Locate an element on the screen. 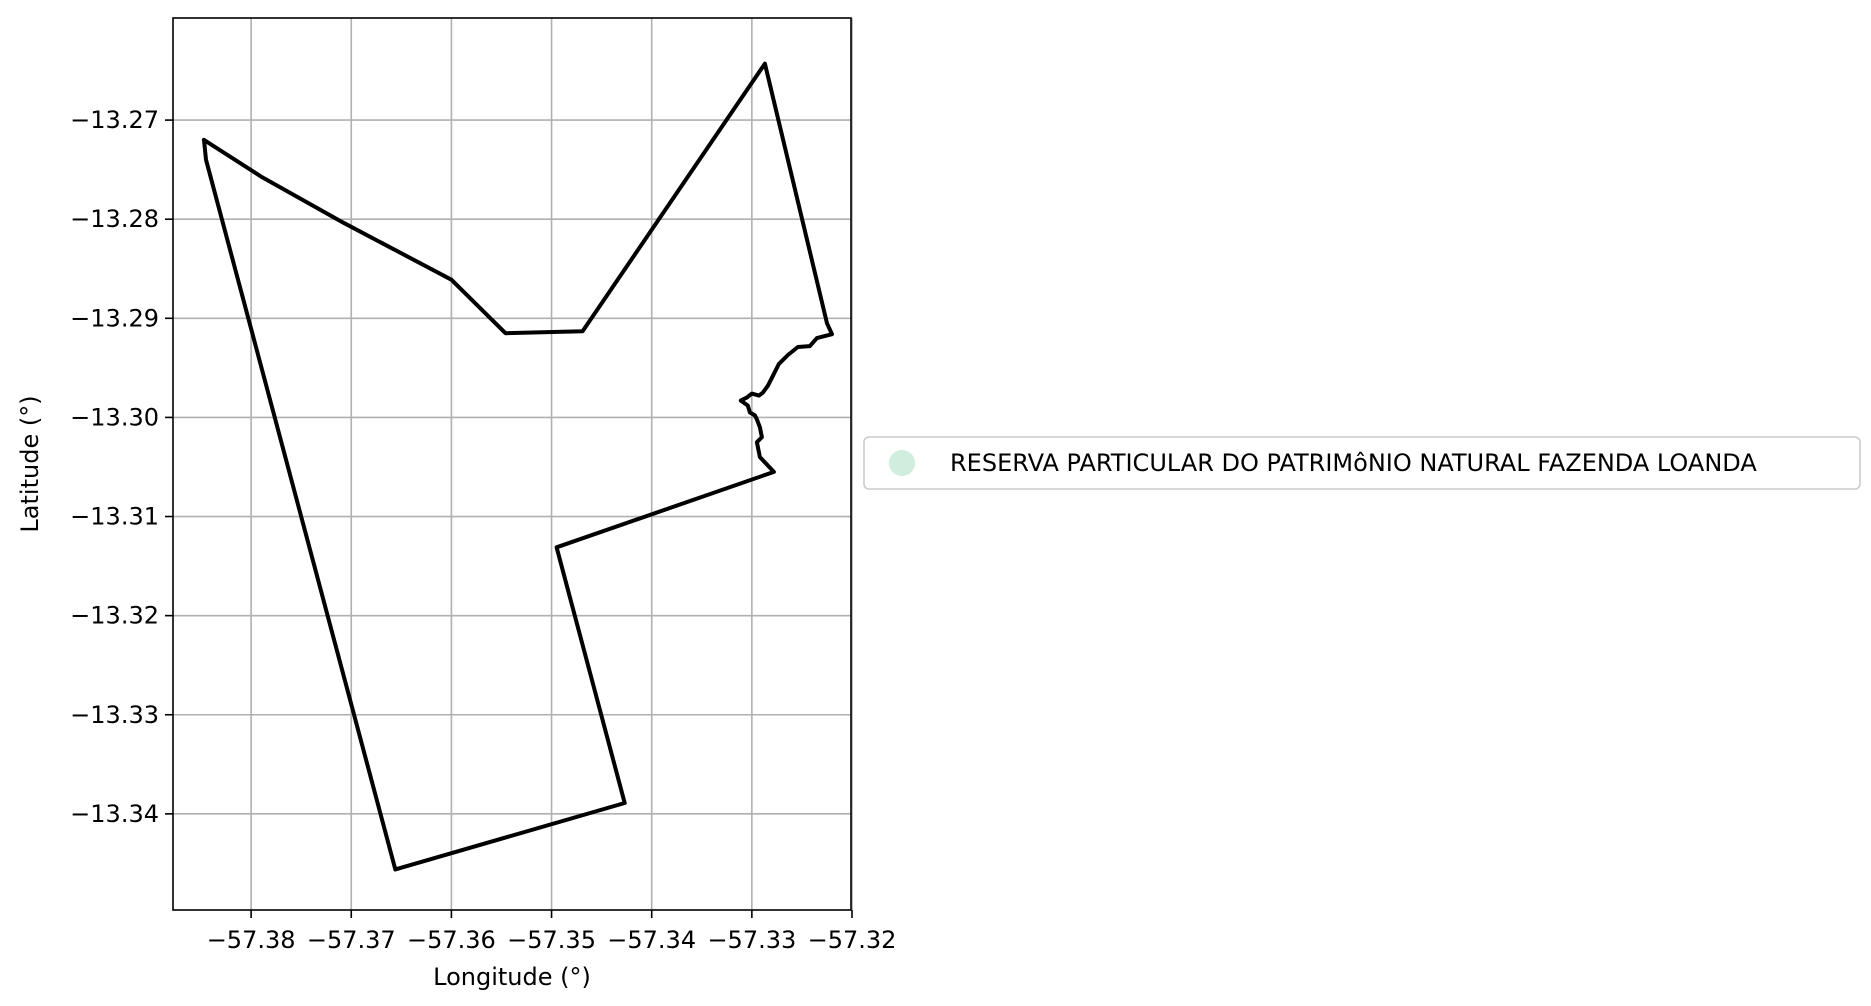 This screenshot has width=1871, height=1006. x-axis-label: Longitude (°) is located at coordinates (512, 977).